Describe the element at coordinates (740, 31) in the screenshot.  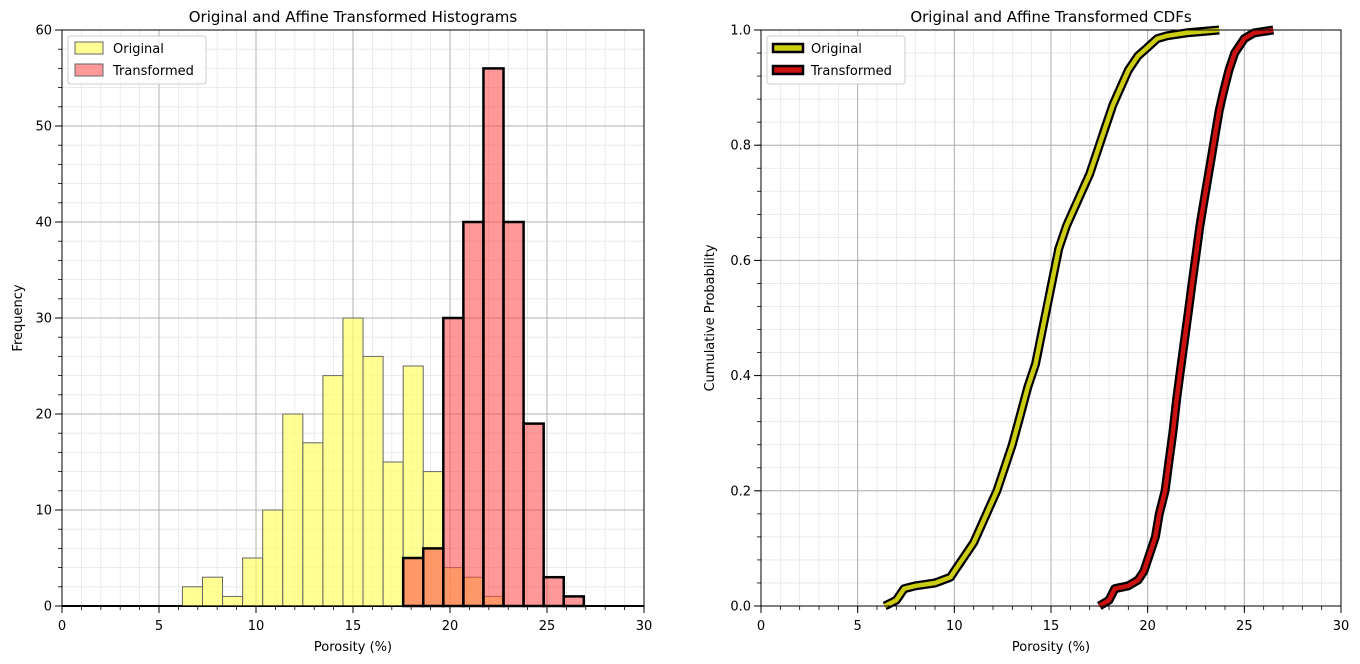
I see `cdf-y-tick-label: 1.0` at that location.